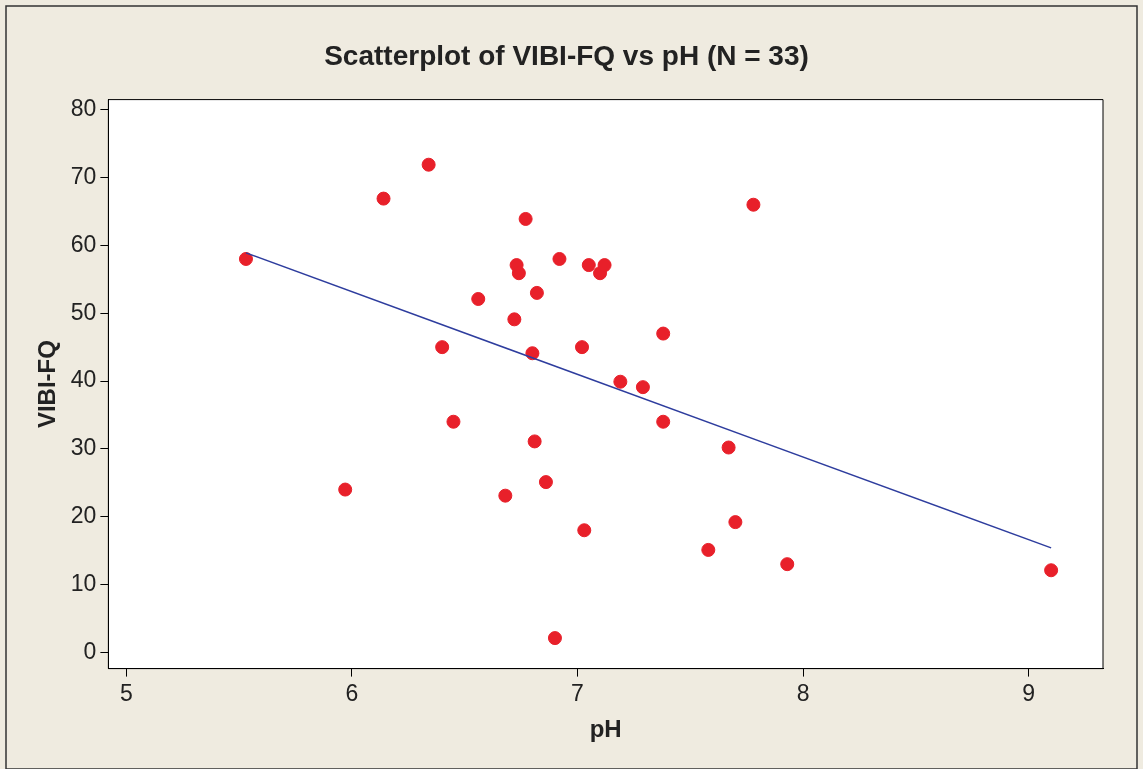  Describe the element at coordinates (83, 311) in the screenshot. I see `y-tick-label: 50` at that location.